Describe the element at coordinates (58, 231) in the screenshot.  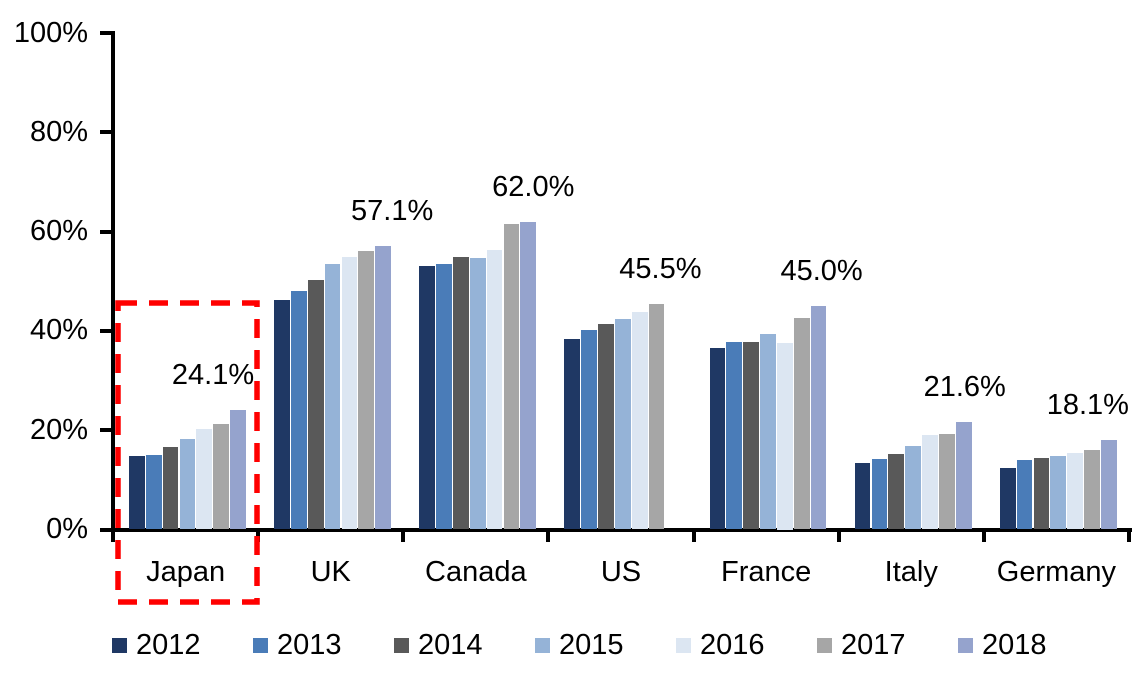
I see `y-tick-label: 60%` at that location.